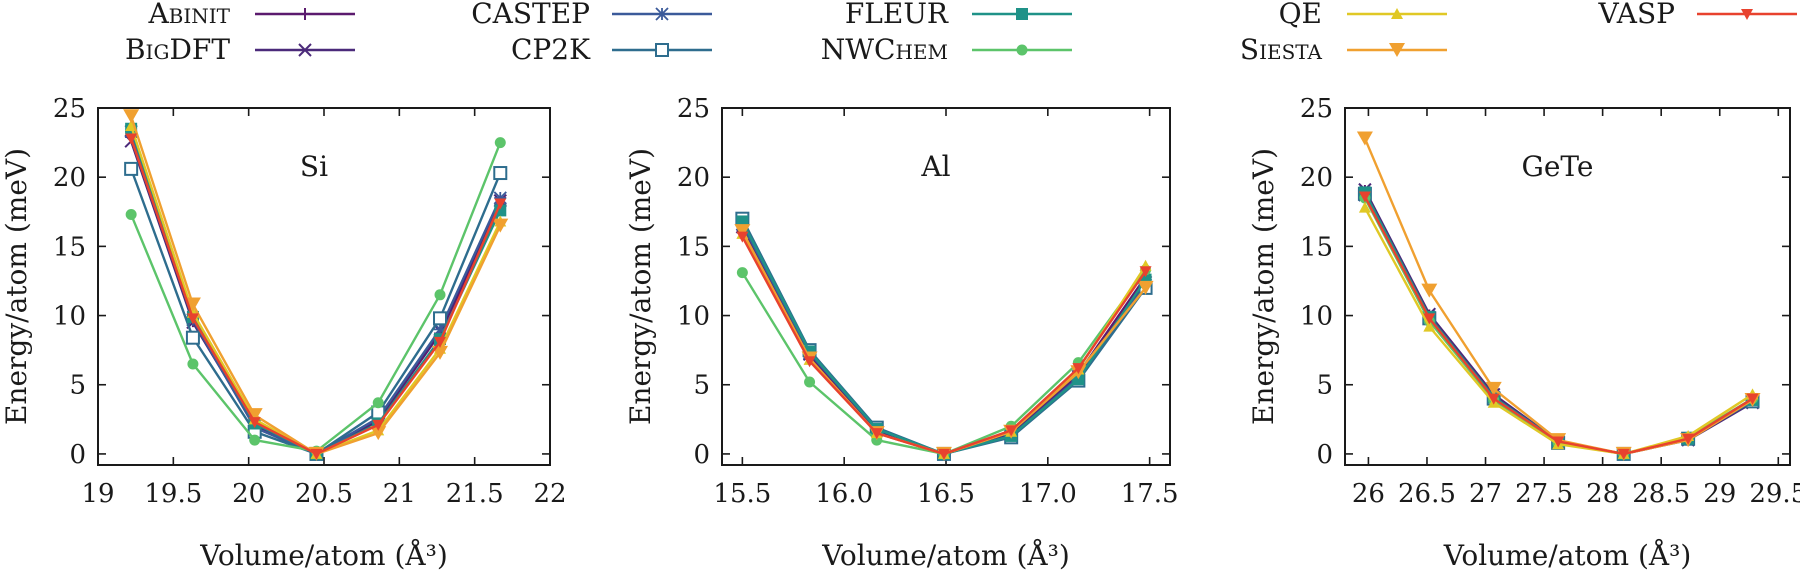  I want to click on legend-label: QE, so click(1300, 15).